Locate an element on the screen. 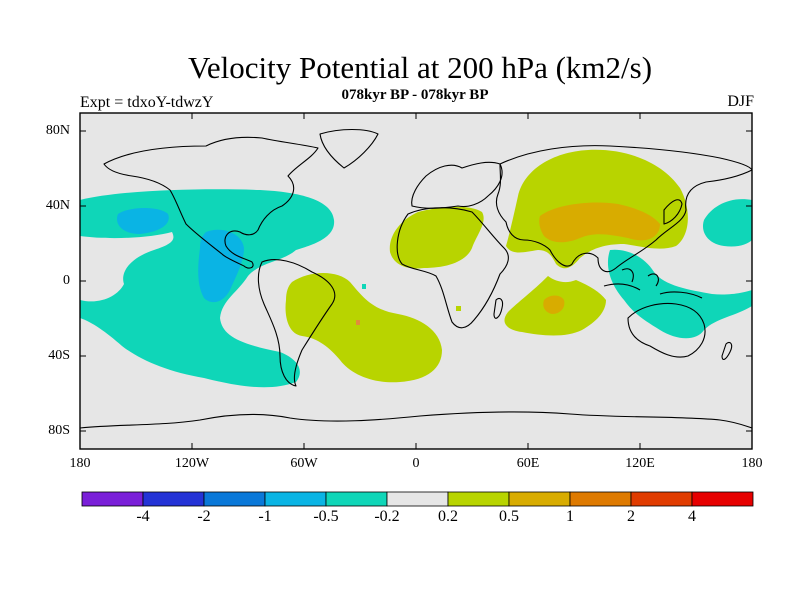  lat-label-80s: 80S is located at coordinates (59, 430).